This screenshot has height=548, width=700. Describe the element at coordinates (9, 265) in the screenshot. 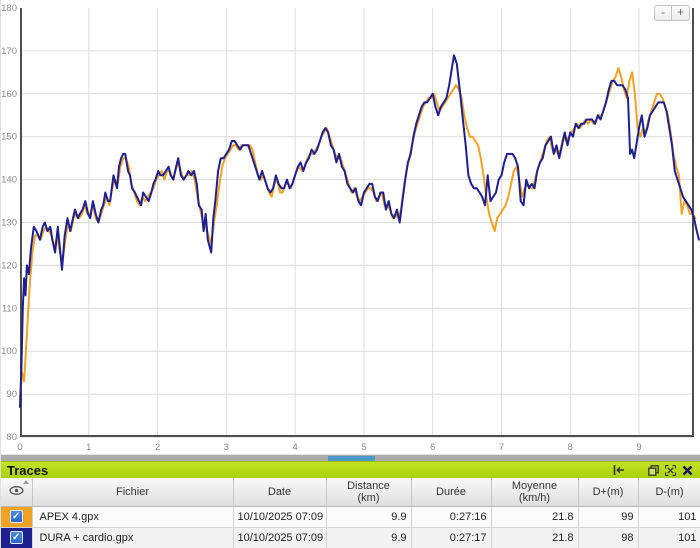

I see `svg-text: 120` at that location.